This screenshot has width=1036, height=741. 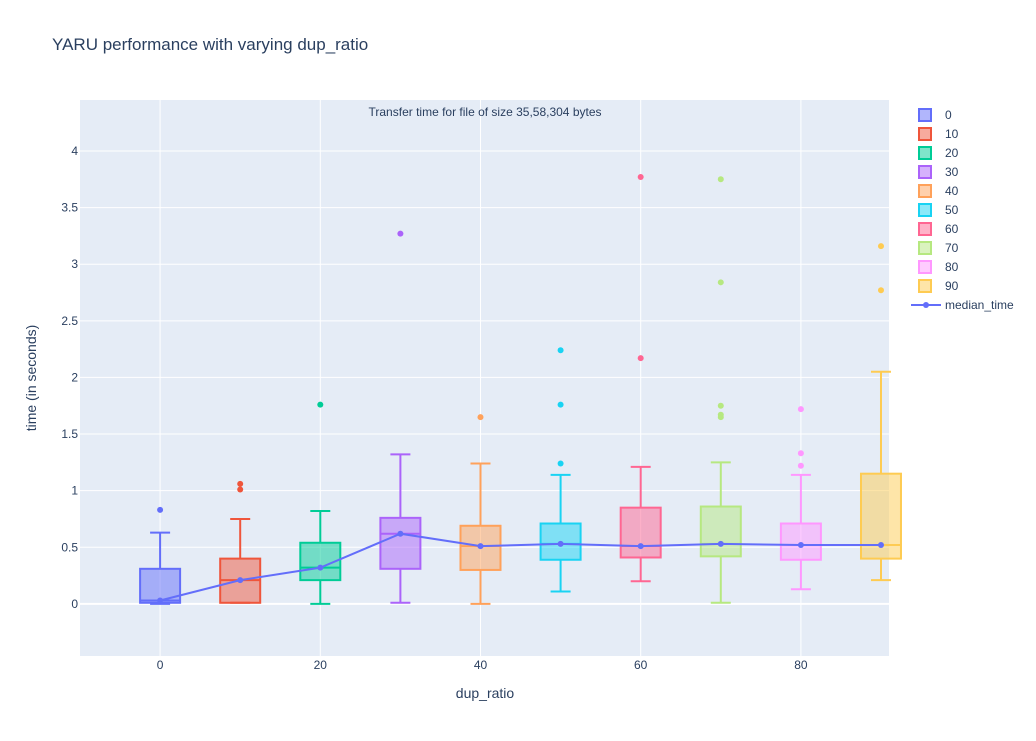 What do you see at coordinates (938, 286) in the screenshot?
I see `legend-item-90: 90` at bounding box center [938, 286].